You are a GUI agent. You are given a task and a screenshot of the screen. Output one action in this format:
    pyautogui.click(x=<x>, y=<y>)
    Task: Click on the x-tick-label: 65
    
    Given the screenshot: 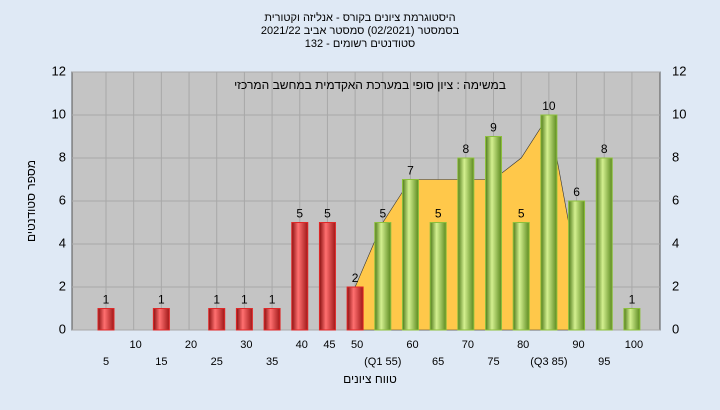 What is the action you would take?
    pyautogui.click(x=438, y=362)
    